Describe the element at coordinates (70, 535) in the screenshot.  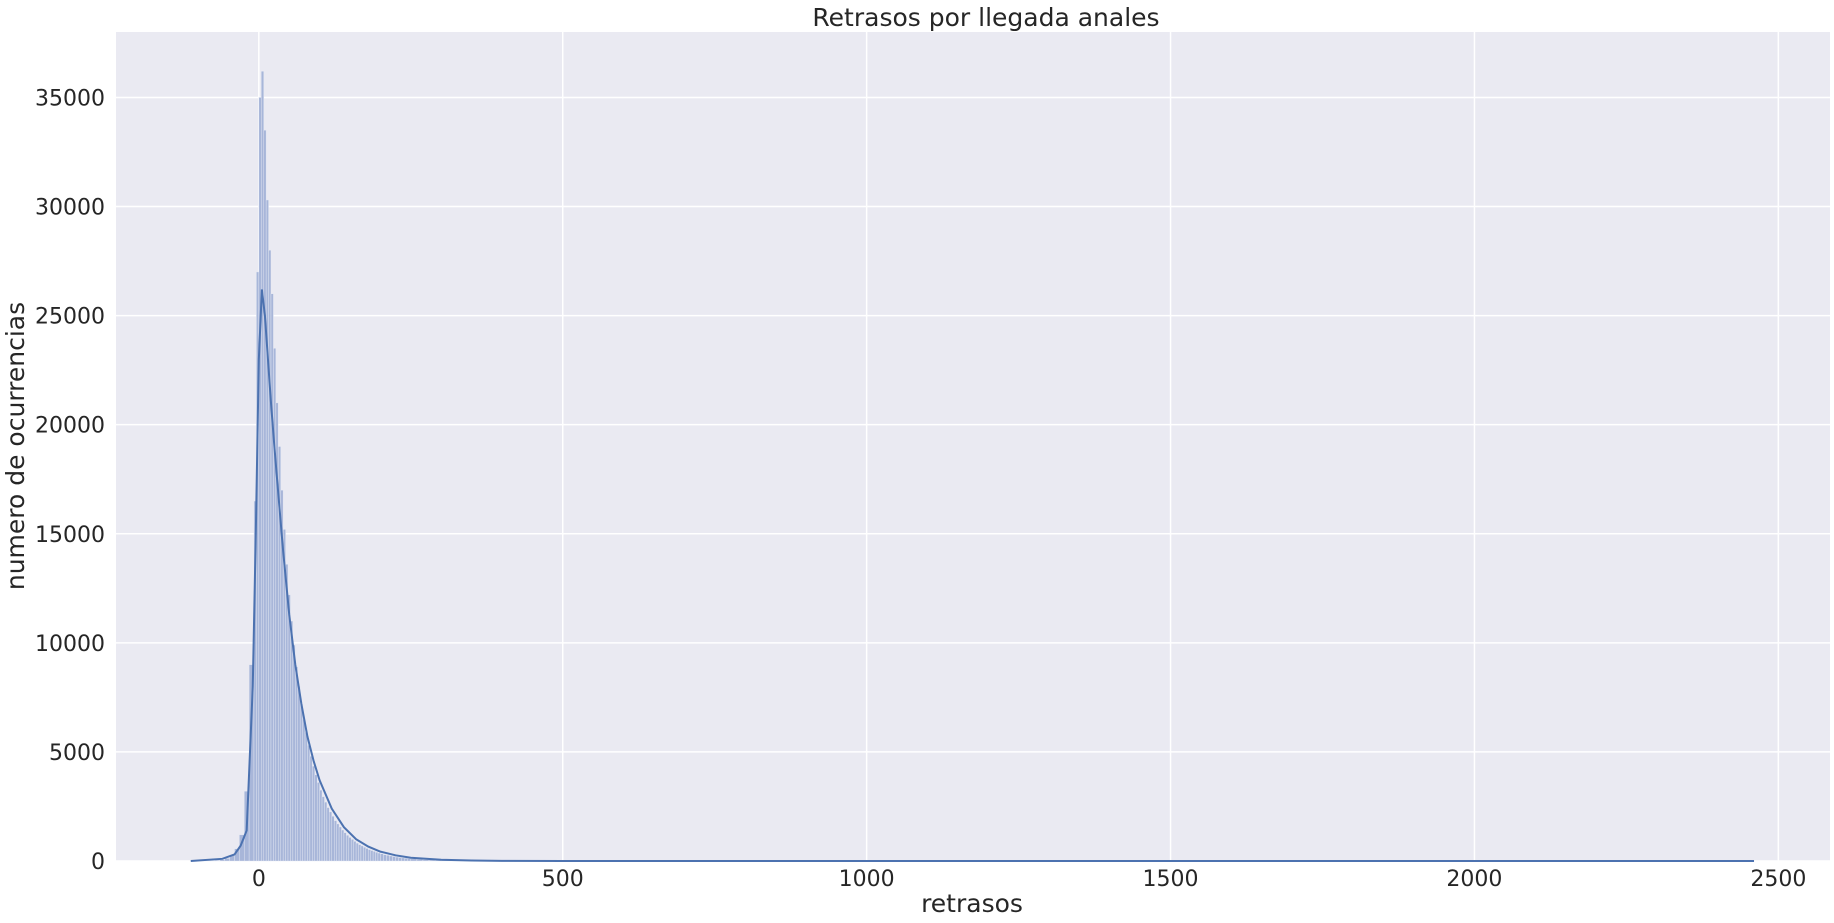
I see `y-tick-label: 15000` at that location.